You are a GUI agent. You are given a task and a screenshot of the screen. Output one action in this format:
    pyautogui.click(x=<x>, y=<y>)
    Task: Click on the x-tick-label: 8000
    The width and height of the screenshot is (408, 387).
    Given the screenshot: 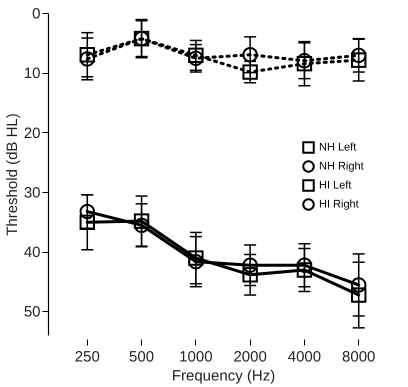 What is the action you would take?
    pyautogui.click(x=359, y=357)
    